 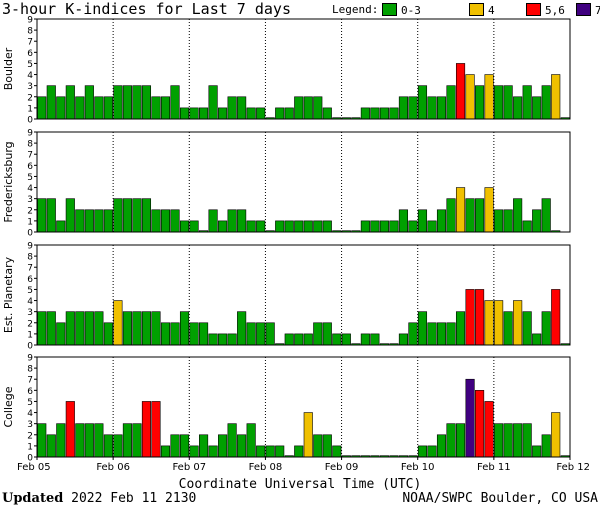 What do you see at coordinates (30, 381) in the screenshot?
I see `y-tick-label: 7` at bounding box center [30, 381].